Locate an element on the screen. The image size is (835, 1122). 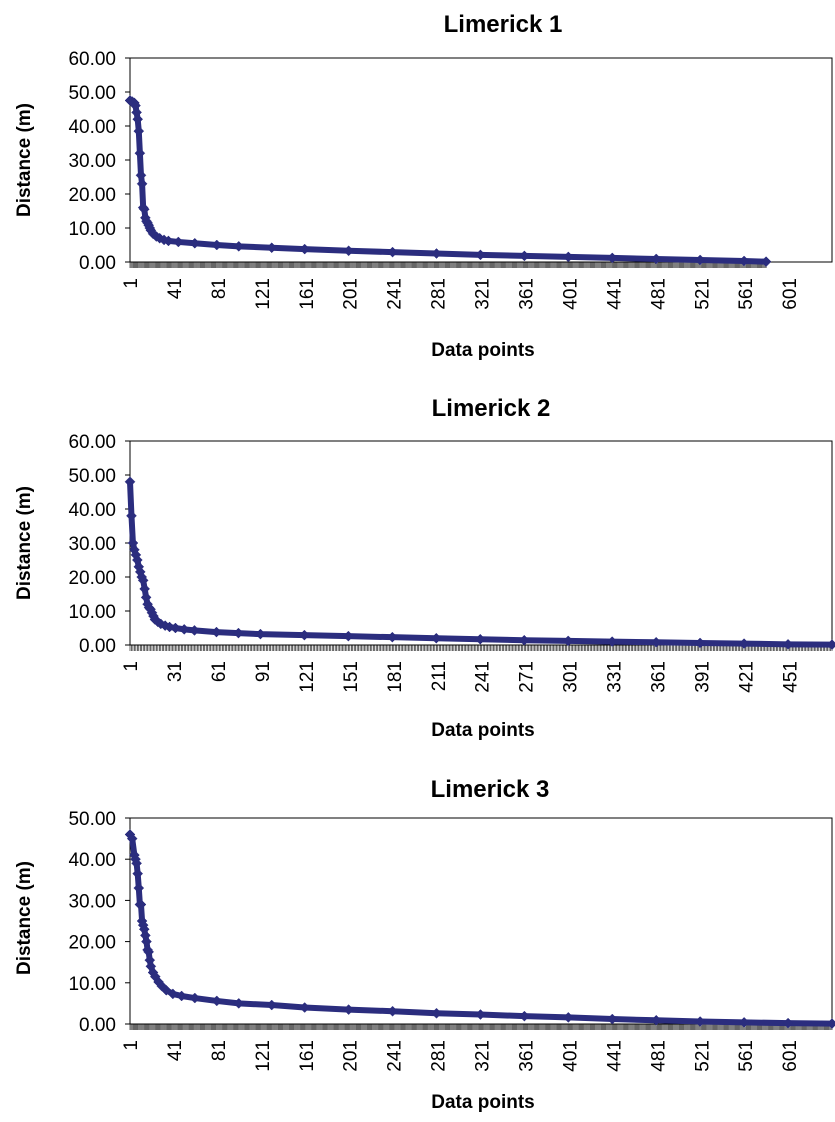
y-tick-label: 30.00 is located at coordinates (92, 544).